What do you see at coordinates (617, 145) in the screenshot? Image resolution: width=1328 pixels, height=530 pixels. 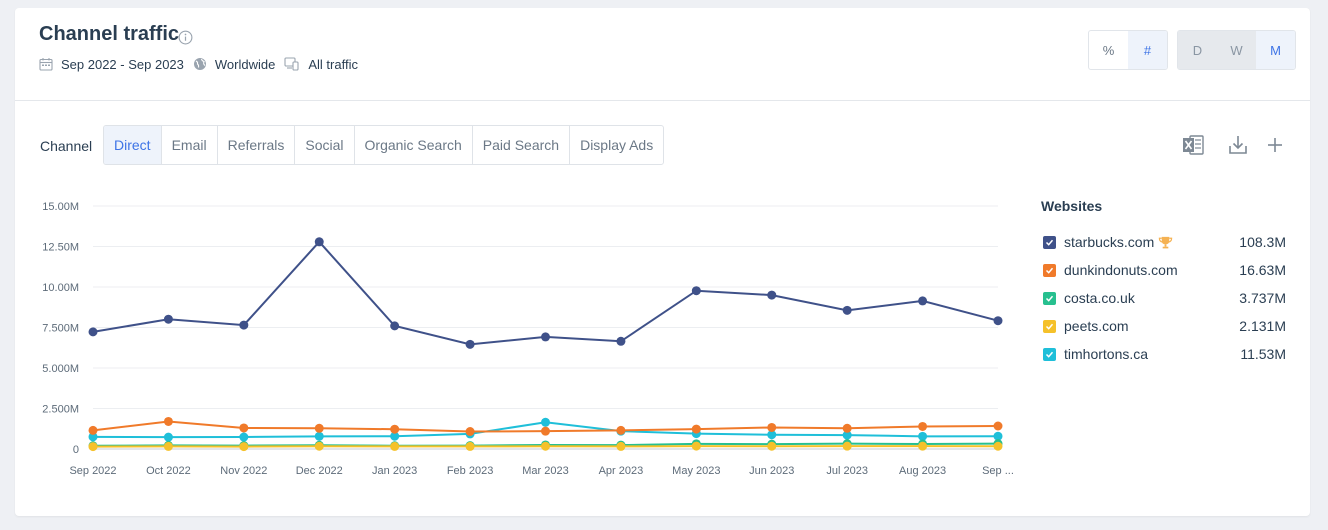 I see `tab-display-ads: Display Ads` at bounding box center [617, 145].